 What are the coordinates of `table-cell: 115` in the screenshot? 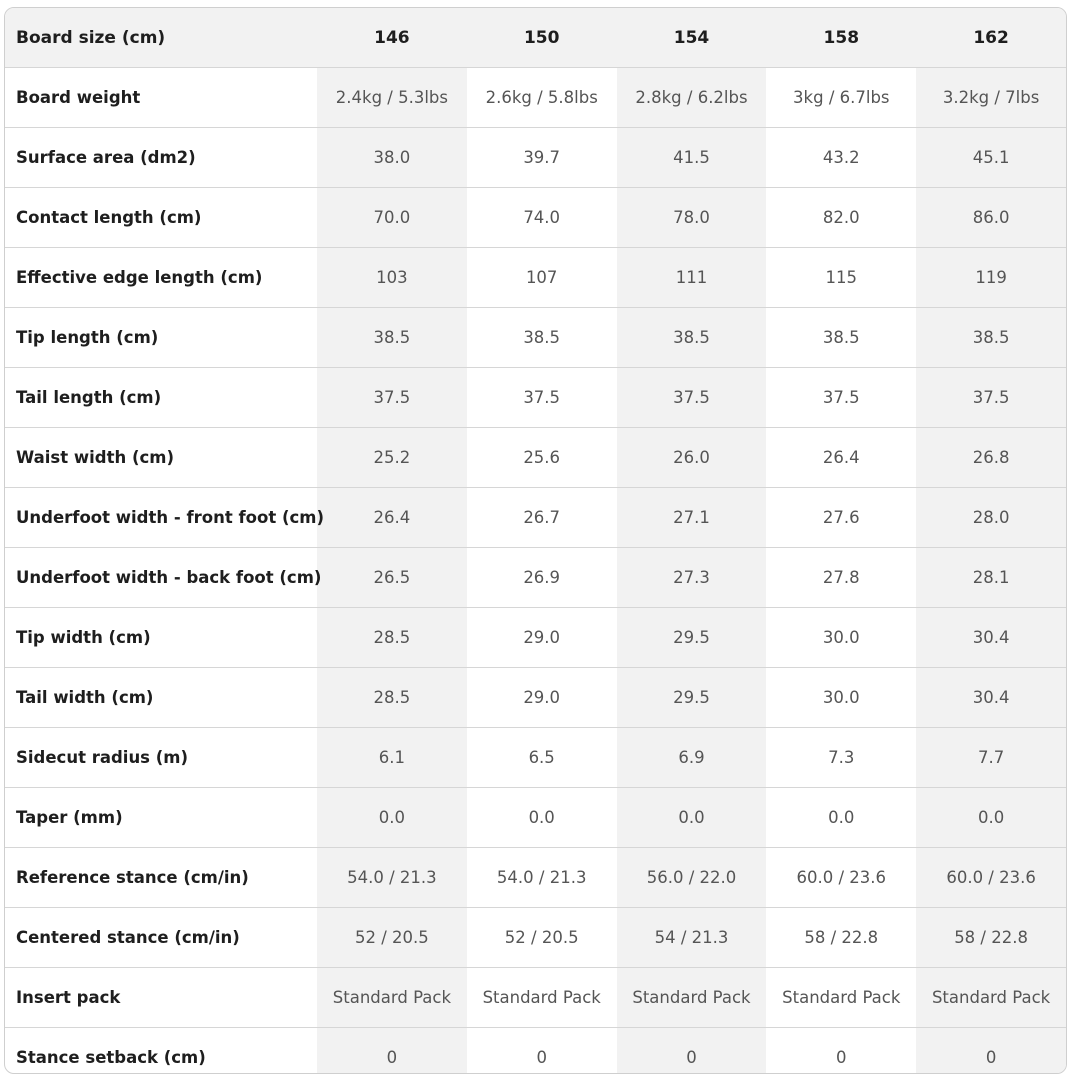 It's located at (841, 277).